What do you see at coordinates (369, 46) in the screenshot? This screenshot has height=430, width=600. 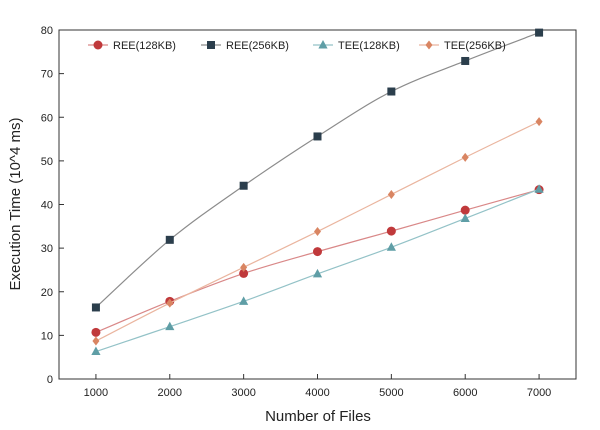 I see `legend-label: TEE(128KB)` at bounding box center [369, 46].